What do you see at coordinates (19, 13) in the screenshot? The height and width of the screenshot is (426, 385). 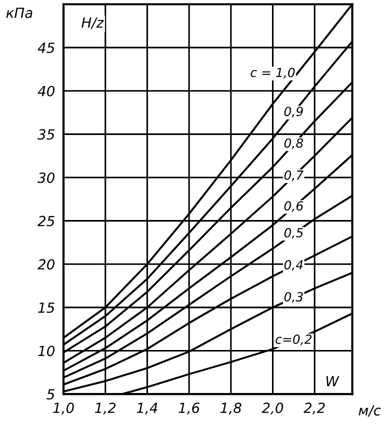 I see `y-axis-title: кПа` at bounding box center [19, 13].